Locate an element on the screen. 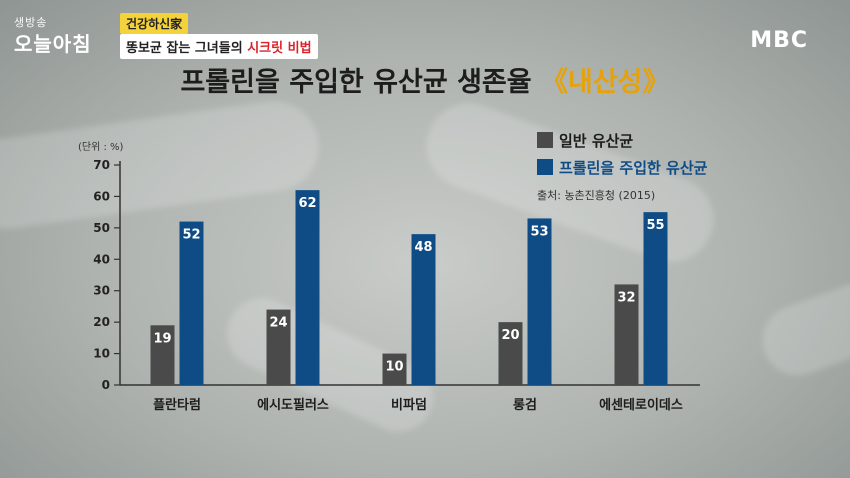 The width and height of the screenshot is (850, 478). y-tick-label: 10 is located at coordinates (101, 354).